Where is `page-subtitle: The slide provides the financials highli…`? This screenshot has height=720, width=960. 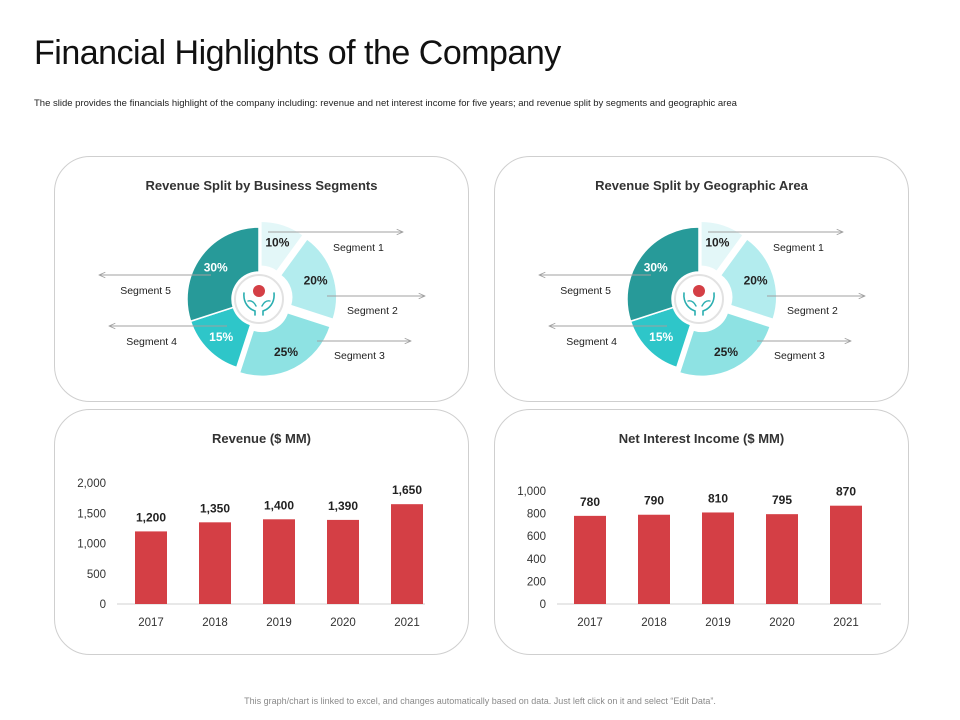 page-subtitle: The slide provides the financials highli… is located at coordinates (385, 103).